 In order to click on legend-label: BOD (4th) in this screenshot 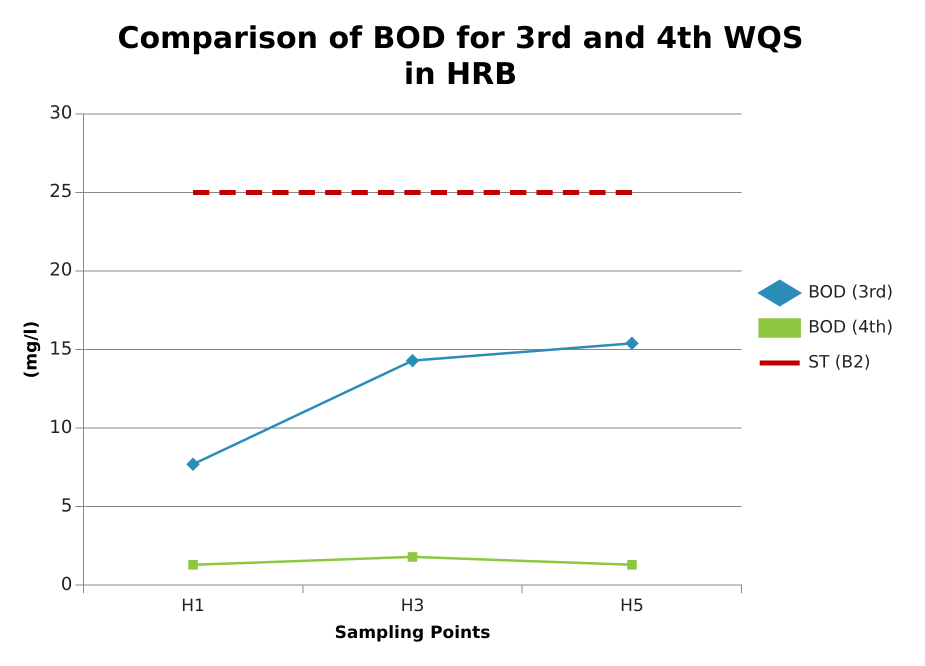, I will do `click(850, 327)`.